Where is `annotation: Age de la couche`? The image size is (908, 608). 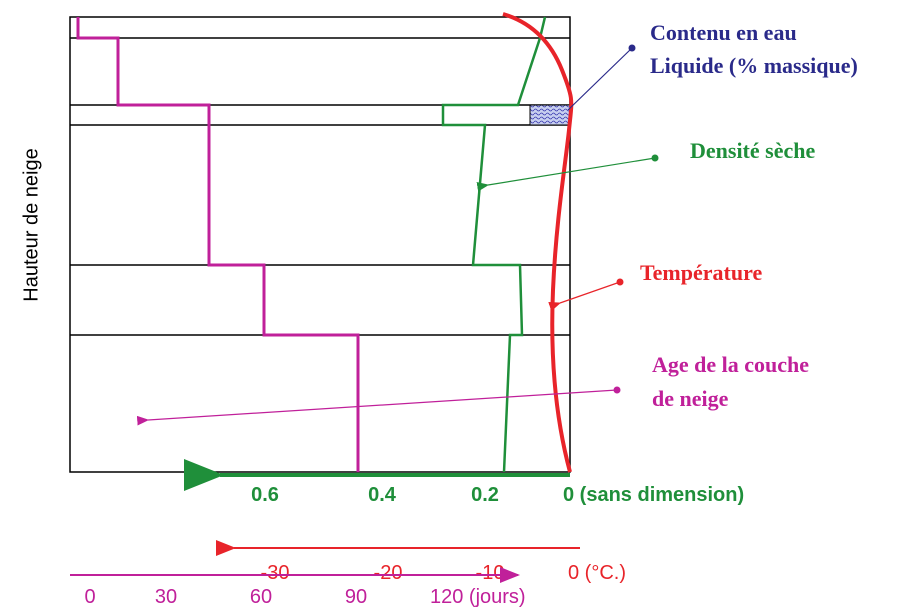
annotation: Age de la couche is located at coordinates (730, 364).